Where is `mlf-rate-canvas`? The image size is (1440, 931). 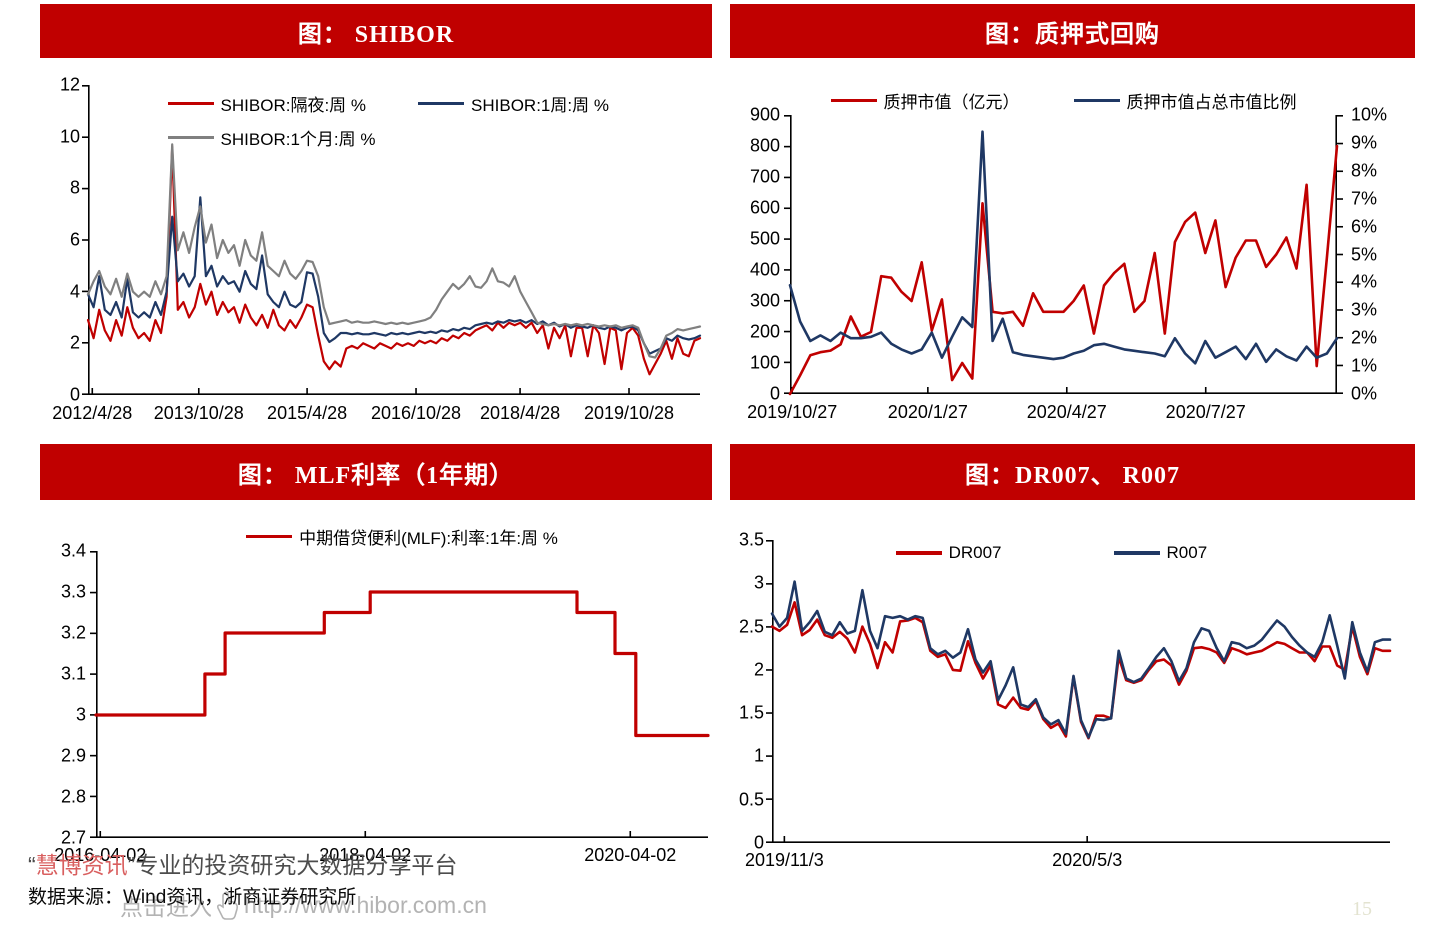
mlf-rate-canvas is located at coordinates (400, 695).